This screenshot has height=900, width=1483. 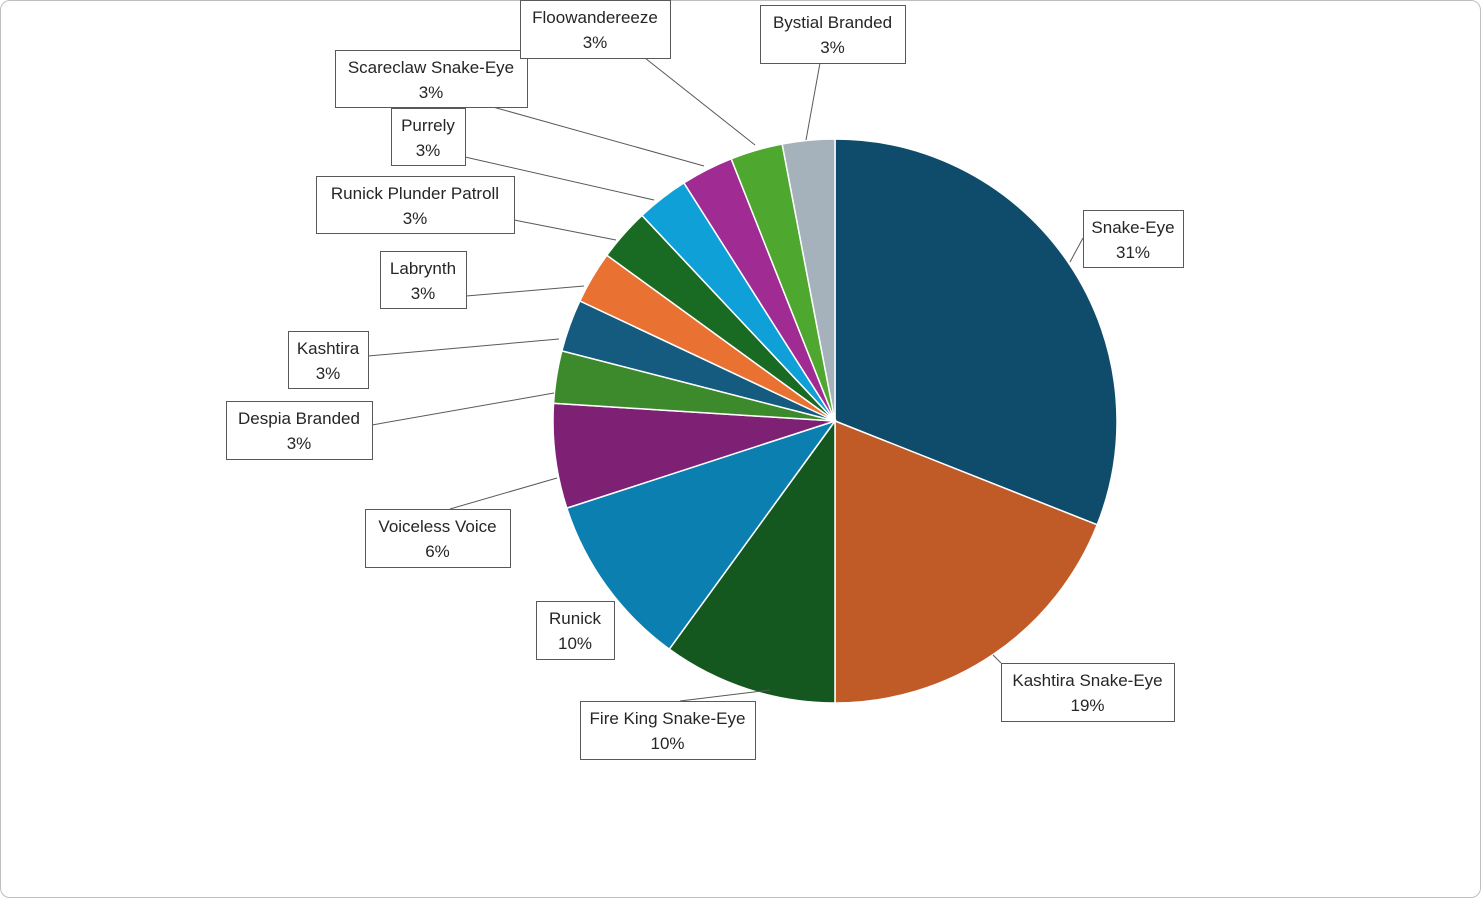 I want to click on data-label-category: Despia Branded, so click(x=299, y=418).